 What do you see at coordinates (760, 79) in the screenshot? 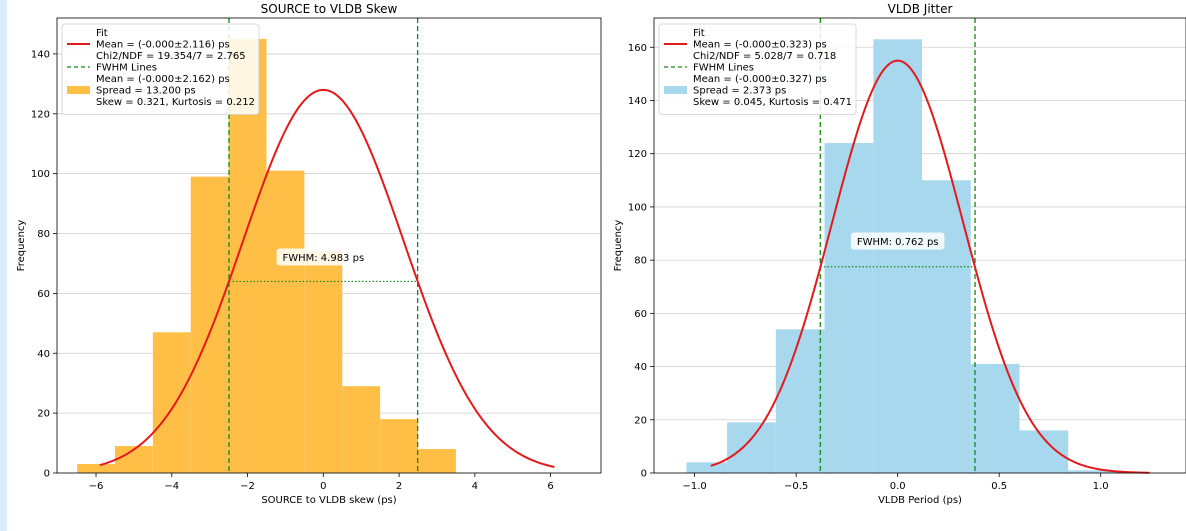
I see `legend-hist-text: Mean = (-0.000±0.327) ps` at bounding box center [760, 79].